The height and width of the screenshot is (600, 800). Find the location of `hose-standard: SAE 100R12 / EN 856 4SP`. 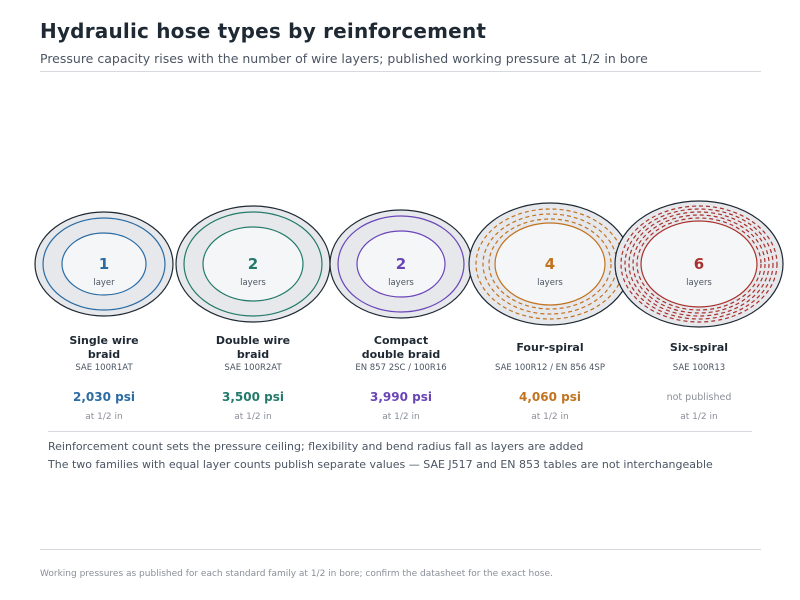

hose-standard: SAE 100R12 / EN 856 4SP is located at coordinates (550, 368).